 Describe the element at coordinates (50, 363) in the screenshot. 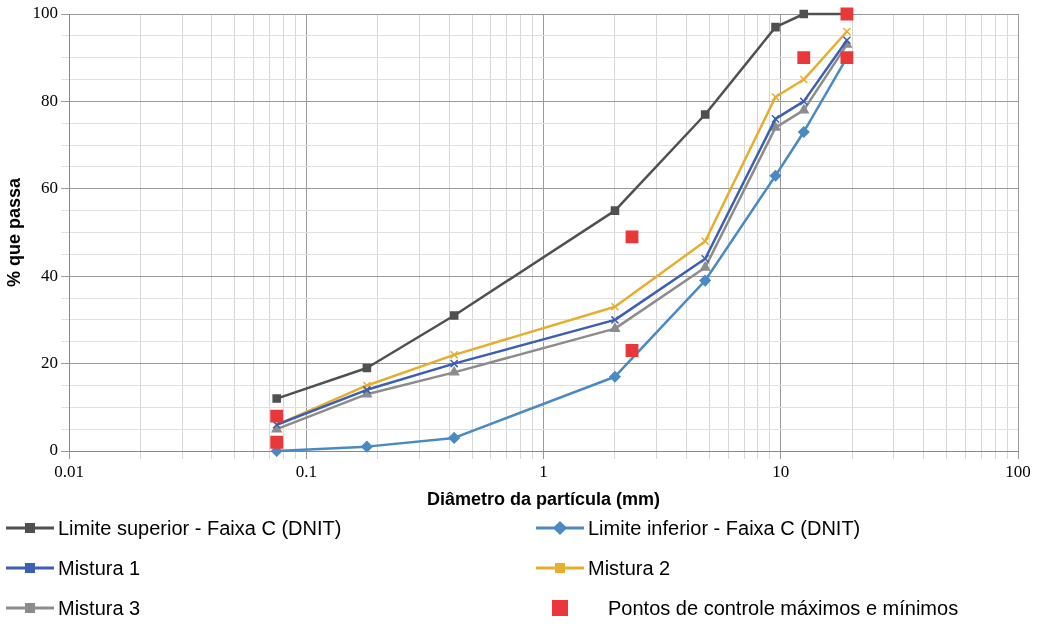

I see `y-tick-label: 20` at that location.